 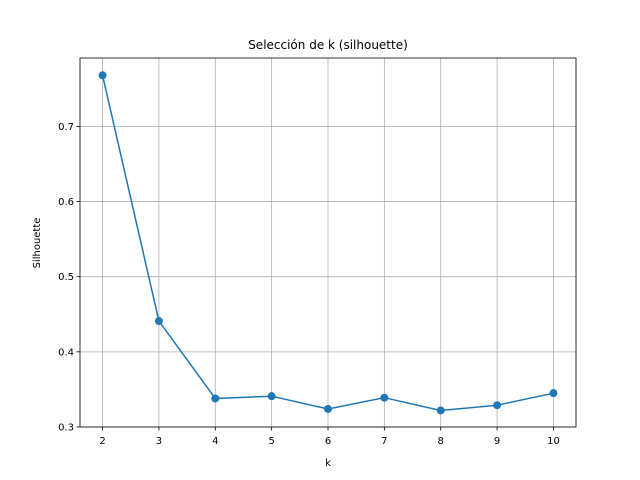 What do you see at coordinates (159, 441) in the screenshot?
I see `x-tick-label: 3` at bounding box center [159, 441].